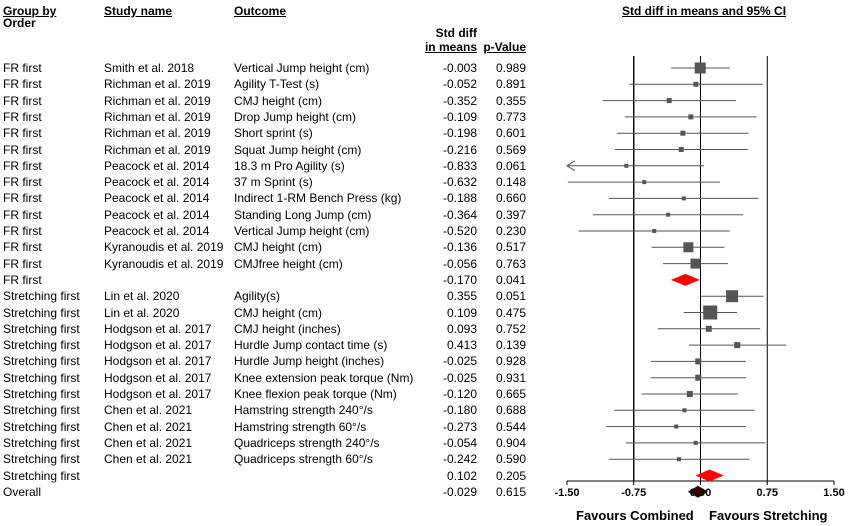  I want to click on outcome-cell: Quadriceps strength 60°/s, so click(303, 459).